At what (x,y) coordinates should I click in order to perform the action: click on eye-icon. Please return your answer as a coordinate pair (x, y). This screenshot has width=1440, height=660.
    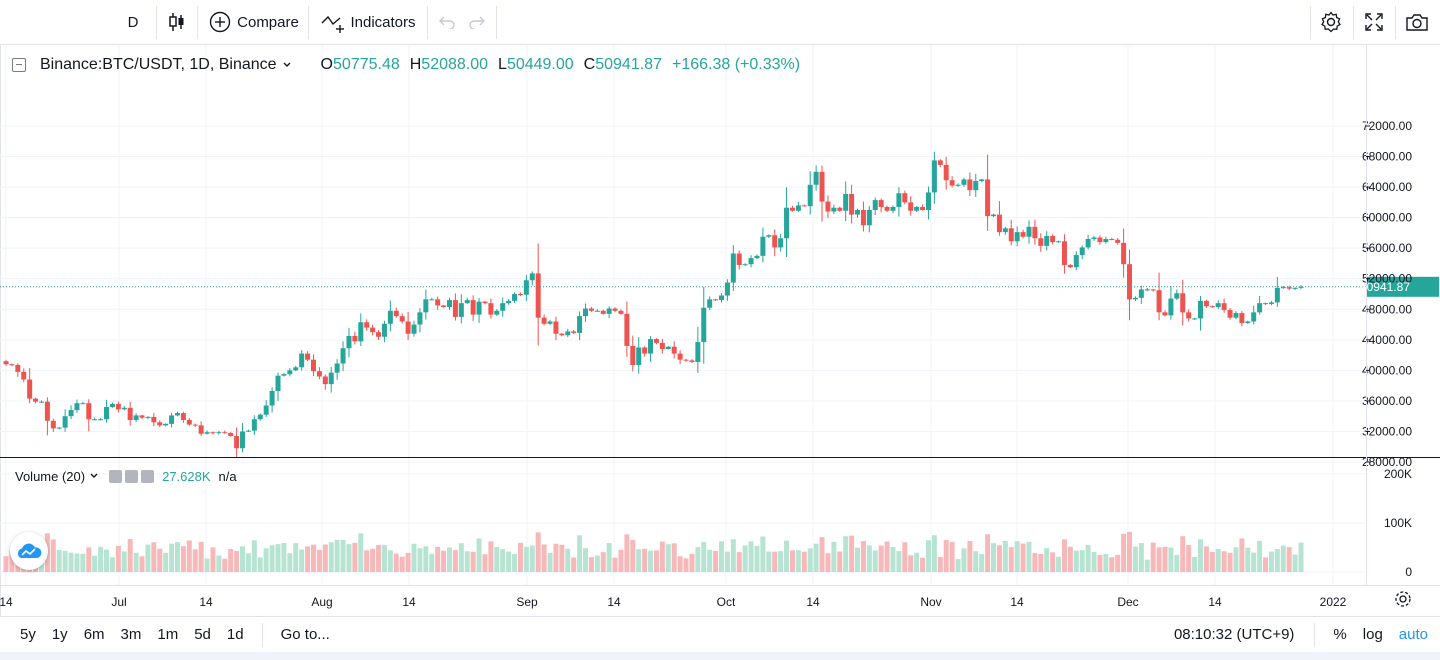
    Looking at the image, I should click on (116, 476).